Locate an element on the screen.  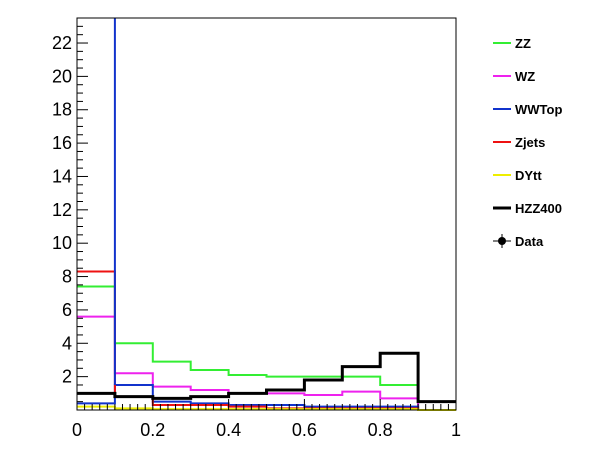
y-tick-label: 12 is located at coordinates (62, 210).